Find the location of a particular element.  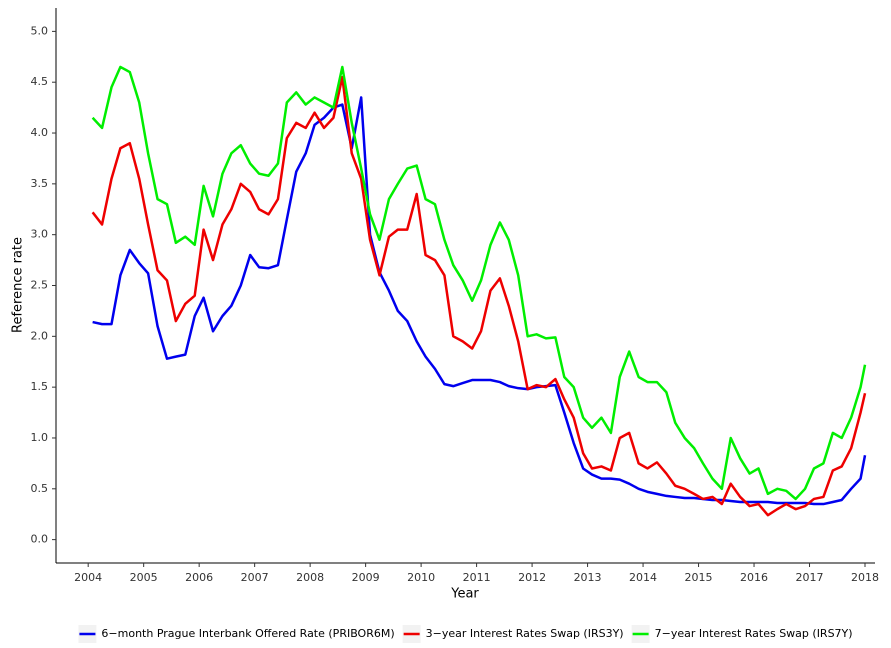

x-tick-label: 2004 is located at coordinates (88, 577).